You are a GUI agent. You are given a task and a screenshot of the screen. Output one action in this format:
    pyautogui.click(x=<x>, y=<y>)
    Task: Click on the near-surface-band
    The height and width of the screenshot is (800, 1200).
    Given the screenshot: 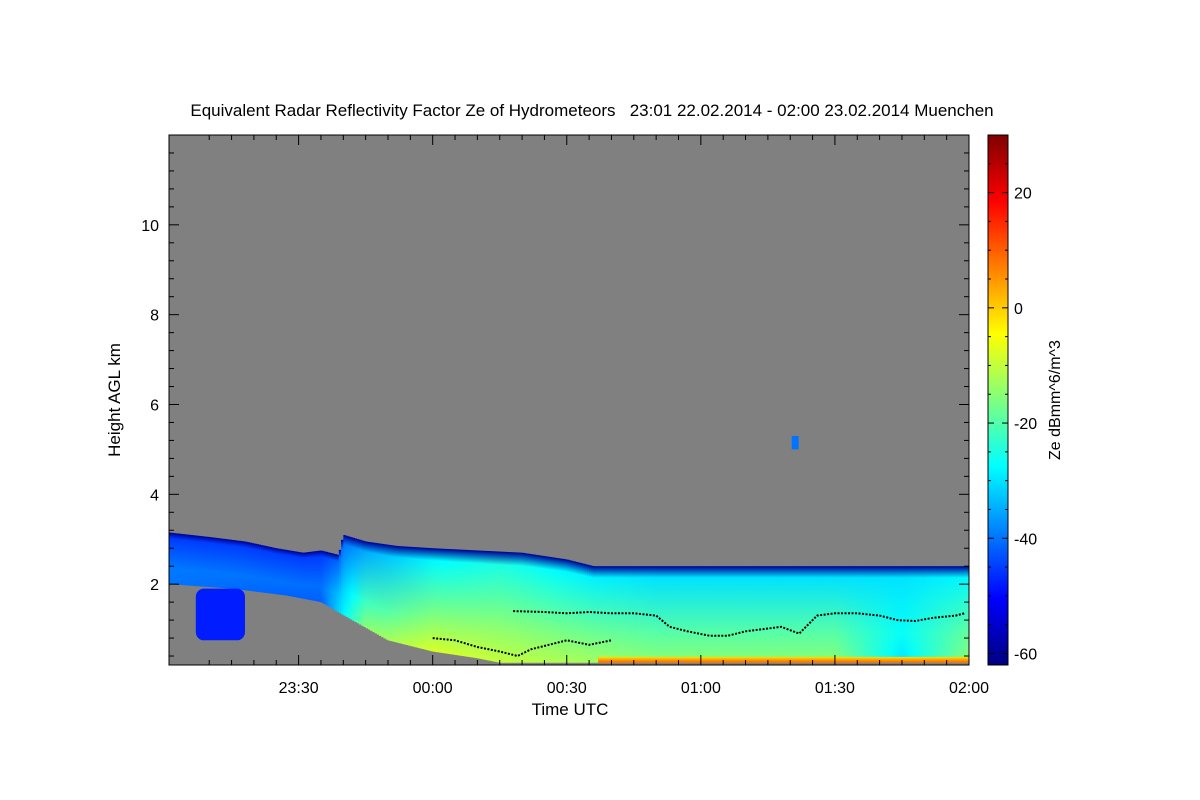 What is the action you would take?
    pyautogui.click(x=783, y=659)
    